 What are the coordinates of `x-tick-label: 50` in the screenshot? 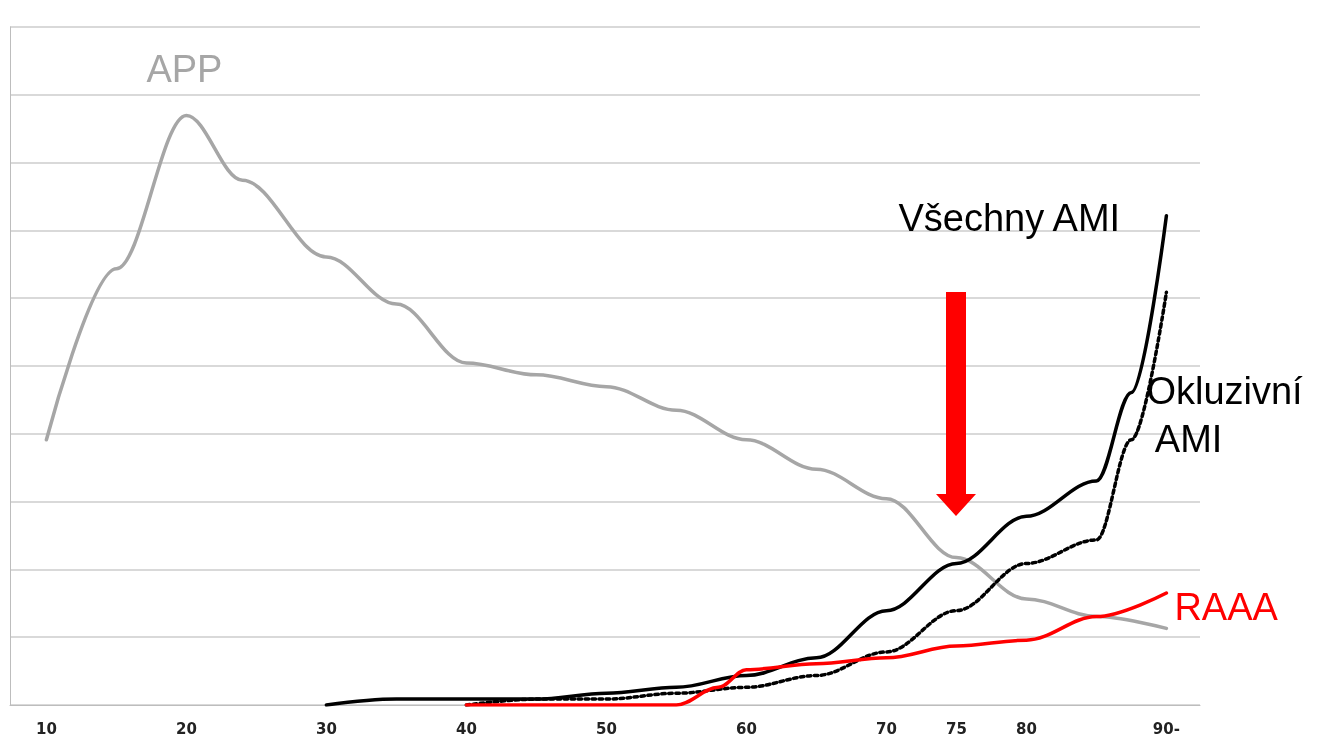 It's located at (606, 728).